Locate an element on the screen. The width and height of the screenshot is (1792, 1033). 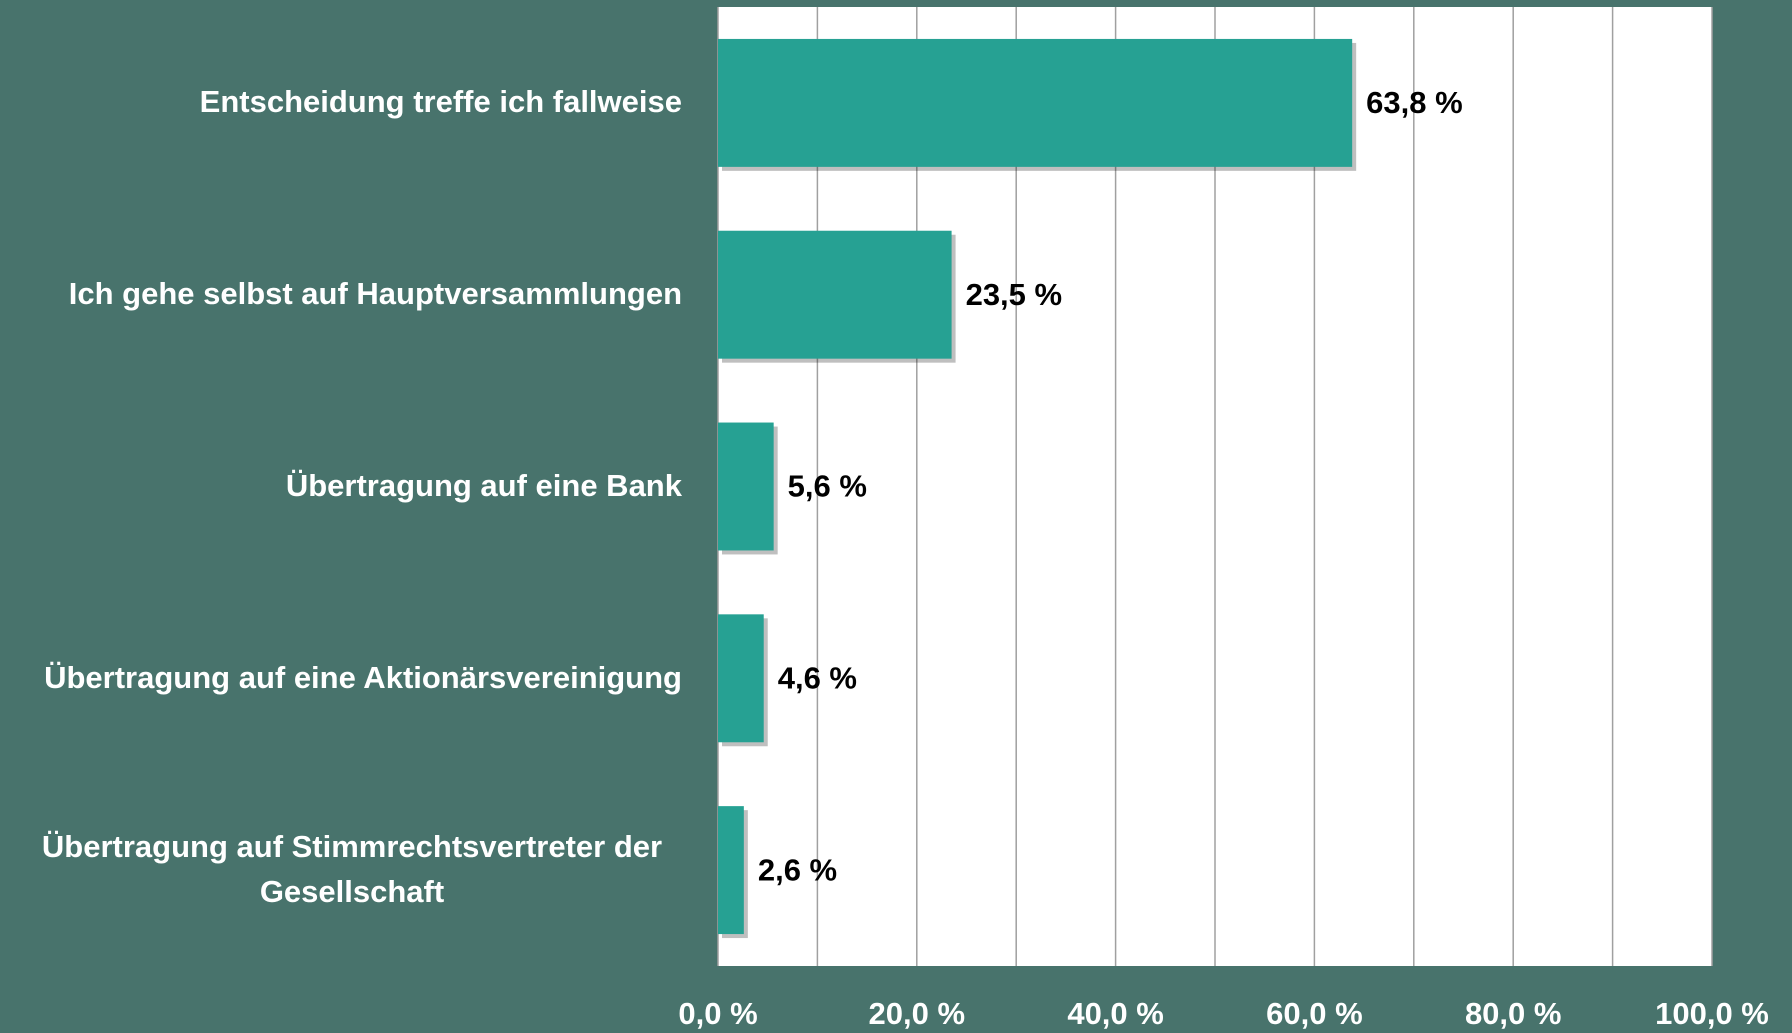
category-label: Ich gehe selbst auf Hauptversammlungen is located at coordinates (341, 295).